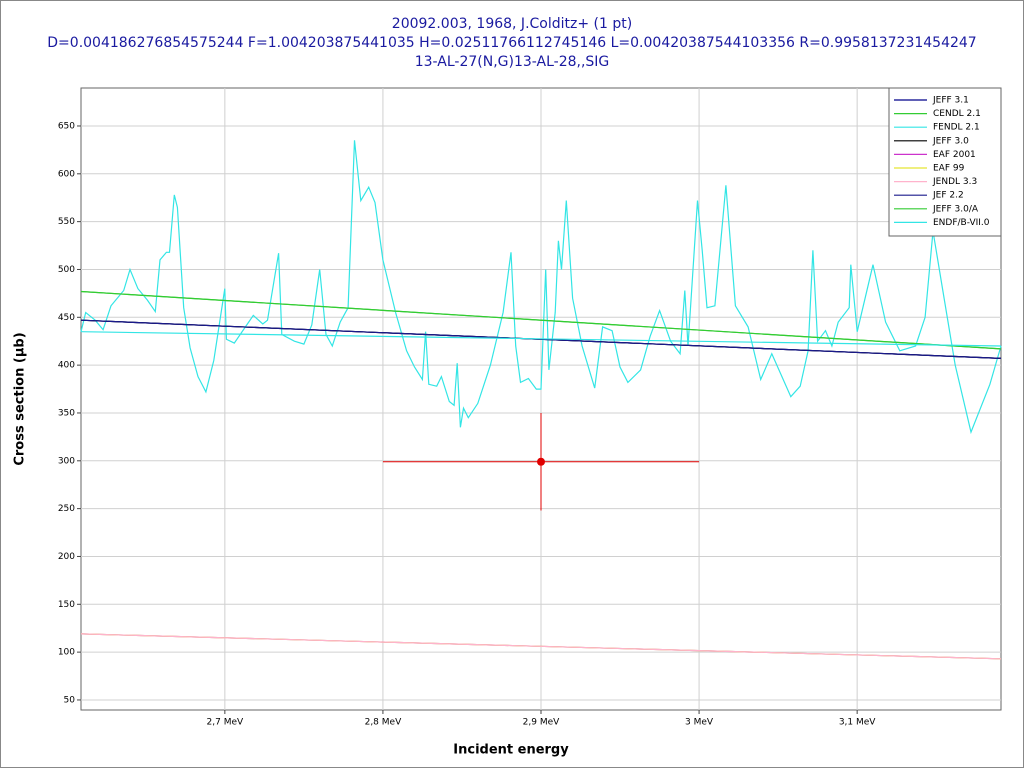 The height and width of the screenshot is (768, 1024). Describe the element at coordinates (66, 126) in the screenshot. I see `y-tick-label: 650` at that location.